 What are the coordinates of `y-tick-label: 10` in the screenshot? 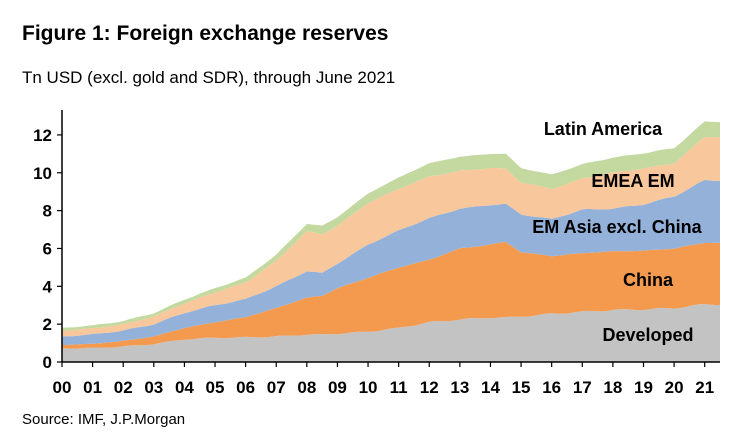 It's located at (42, 173).